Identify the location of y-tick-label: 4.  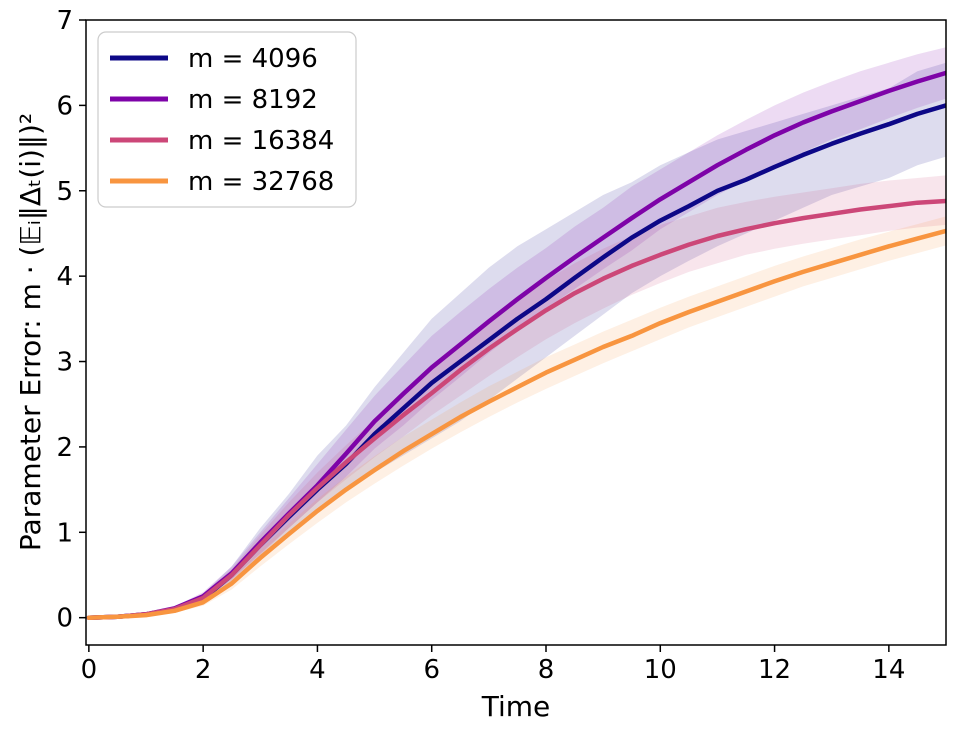
(64, 277).